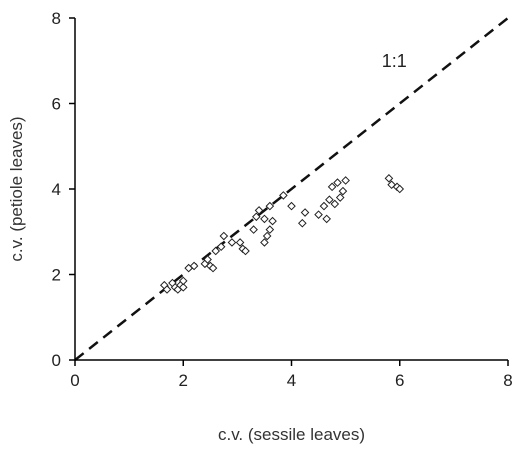 This screenshot has height=450, width=516. Describe the element at coordinates (56, 189) in the screenshot. I see `y-tick-label: 4` at that location.